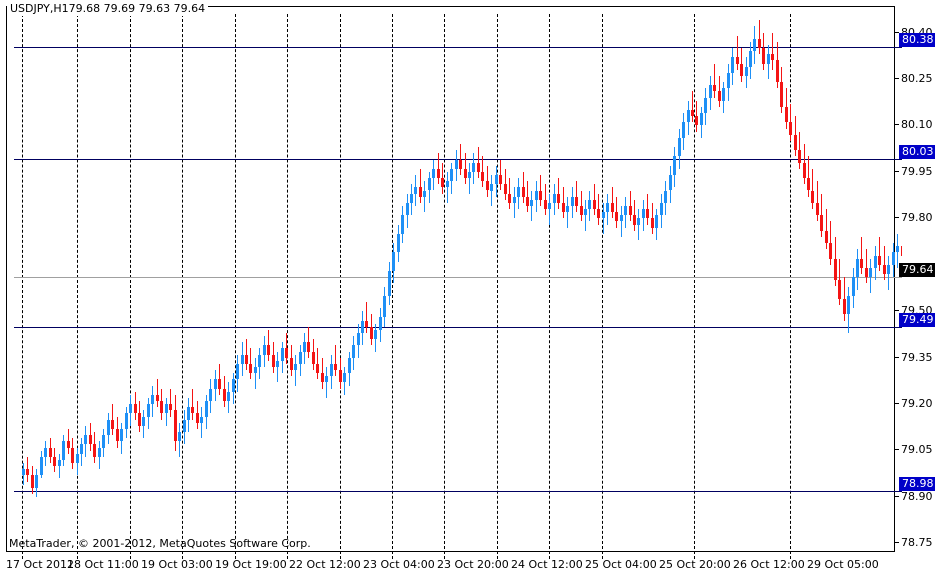 The image size is (935, 583). Describe the element at coordinates (325, 564) in the screenshot. I see `time-tick-label: 22 Oct 12:00` at that location.